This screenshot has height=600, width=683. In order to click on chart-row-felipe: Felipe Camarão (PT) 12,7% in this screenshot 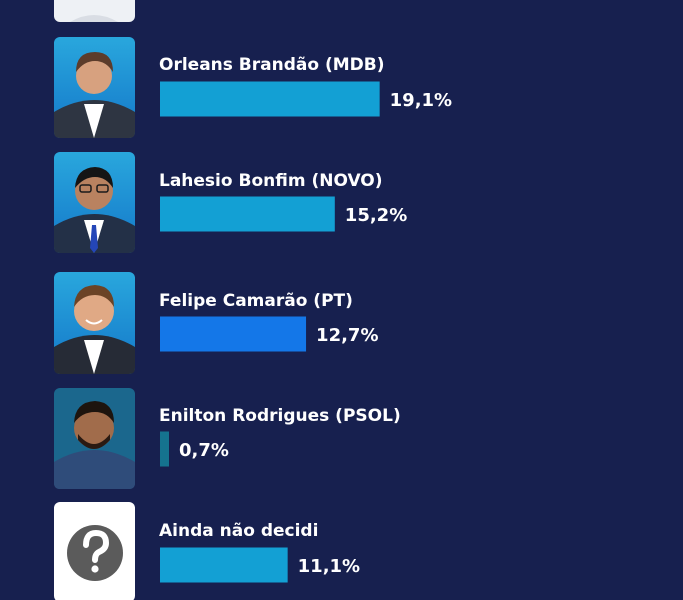, I will do `click(216, 323)`.